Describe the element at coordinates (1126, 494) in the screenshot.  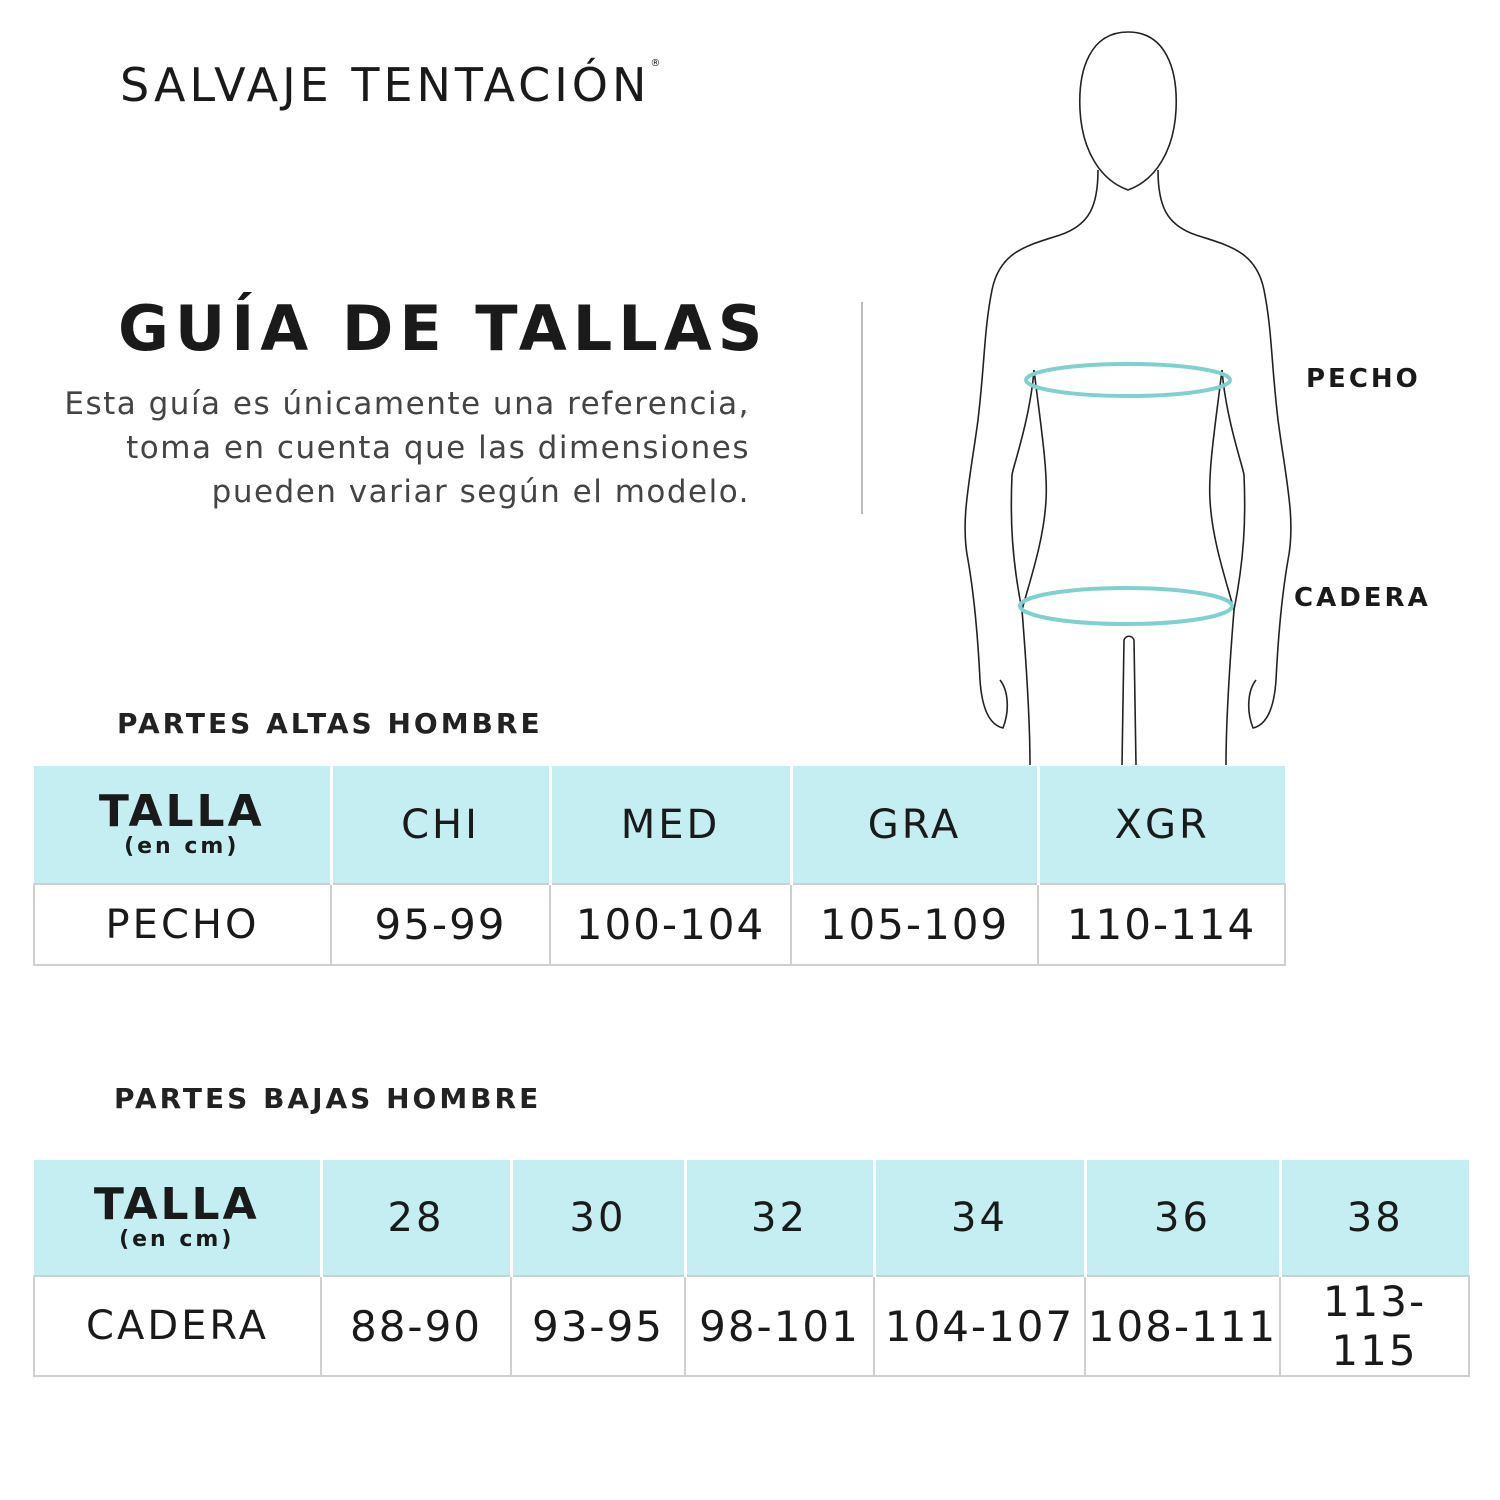
I see `measure-rings` at that location.